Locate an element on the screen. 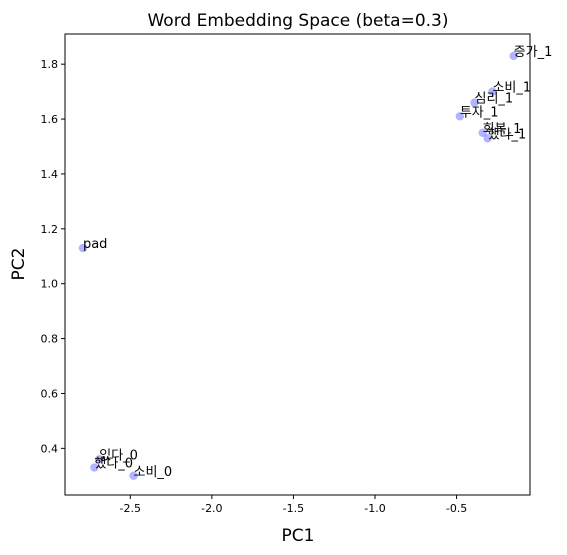 The height and width of the screenshot is (555, 567). x-tick-label: -1.0 is located at coordinates (374, 508).